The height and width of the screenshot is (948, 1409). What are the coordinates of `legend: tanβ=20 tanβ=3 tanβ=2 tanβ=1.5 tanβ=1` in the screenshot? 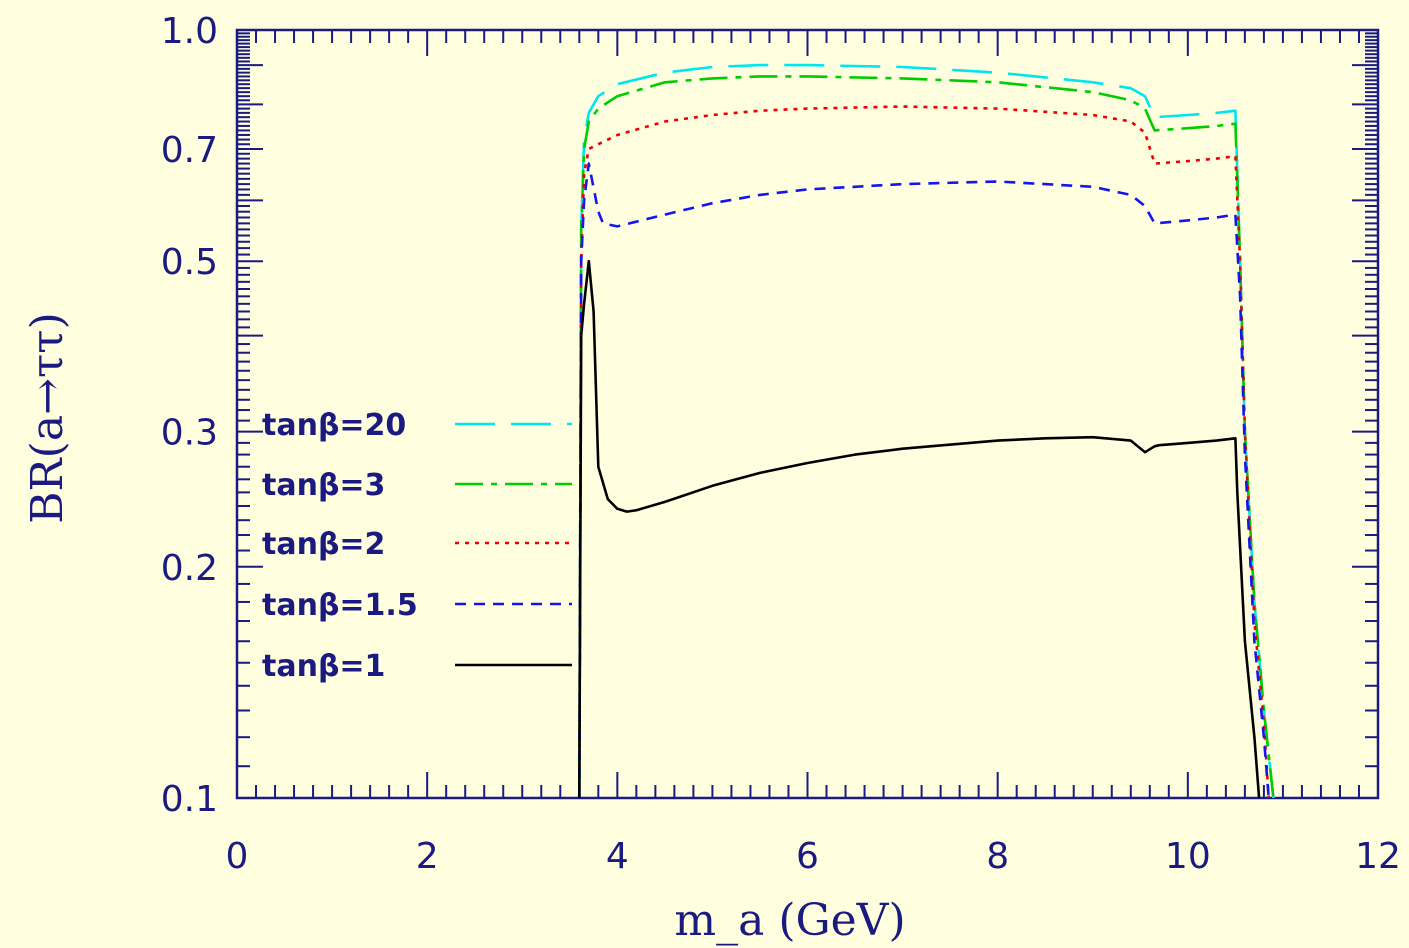 It's located at (417, 546).